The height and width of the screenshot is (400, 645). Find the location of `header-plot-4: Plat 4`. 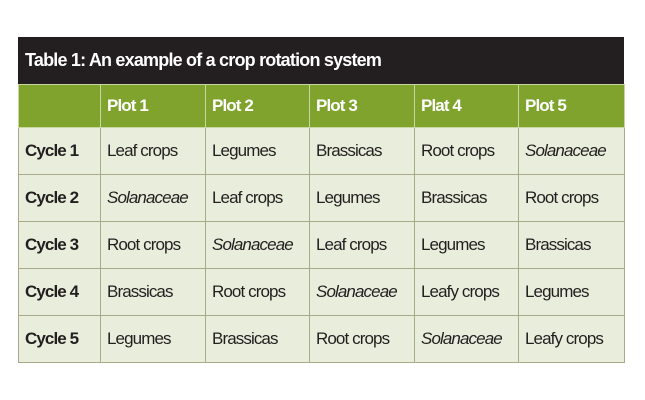

header-plot-4: Plat 4 is located at coordinates (466, 106).